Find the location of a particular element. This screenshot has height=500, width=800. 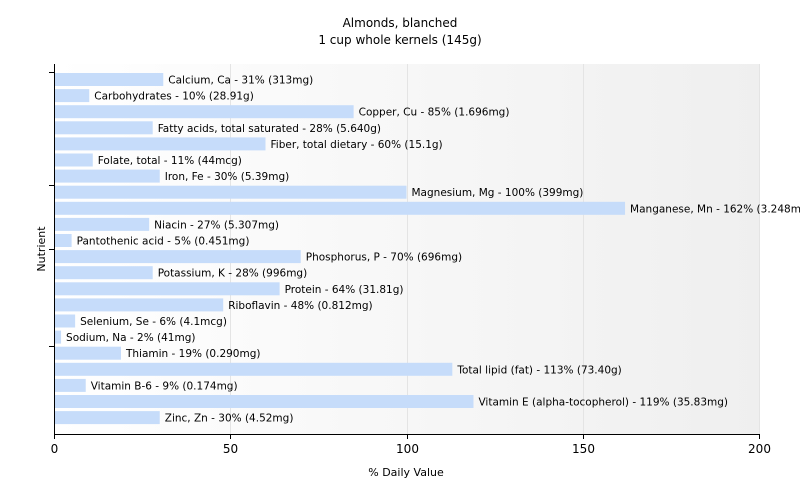

x-tick-label: 50 is located at coordinates (230, 449).